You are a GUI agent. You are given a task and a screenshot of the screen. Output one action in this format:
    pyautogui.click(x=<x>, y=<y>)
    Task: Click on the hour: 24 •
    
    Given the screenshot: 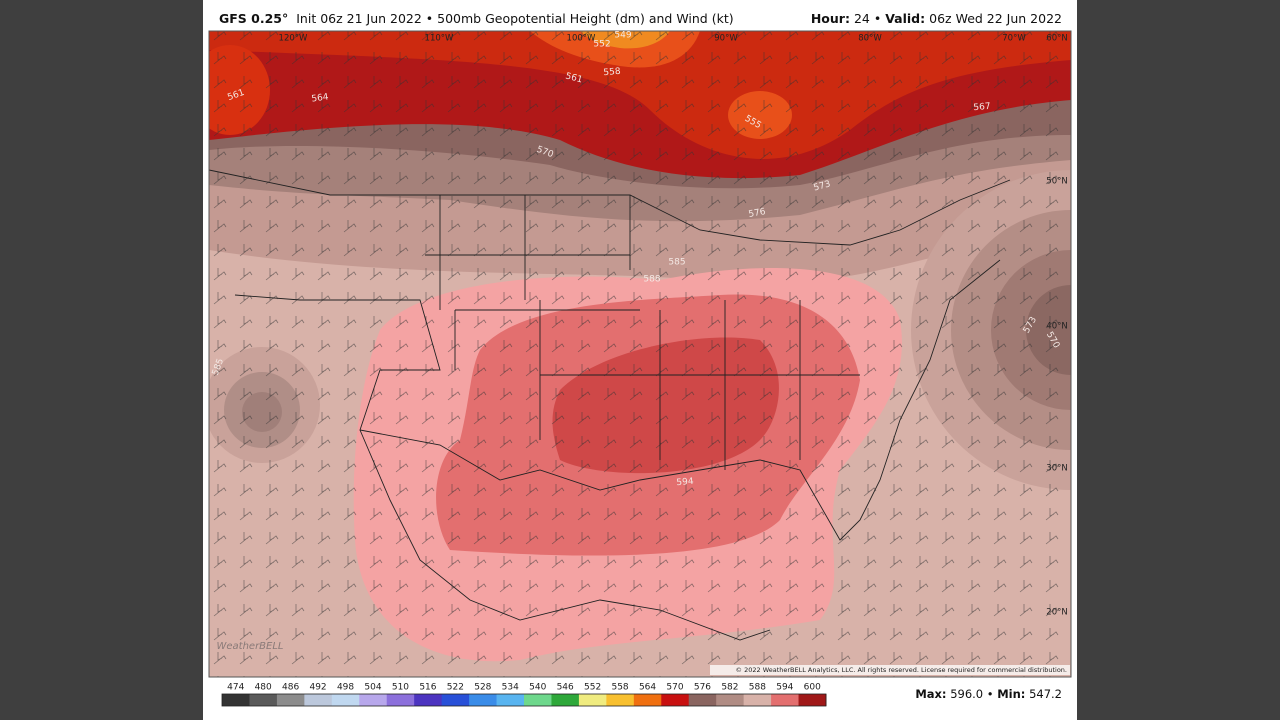 What is the action you would take?
    pyautogui.click(x=867, y=18)
    